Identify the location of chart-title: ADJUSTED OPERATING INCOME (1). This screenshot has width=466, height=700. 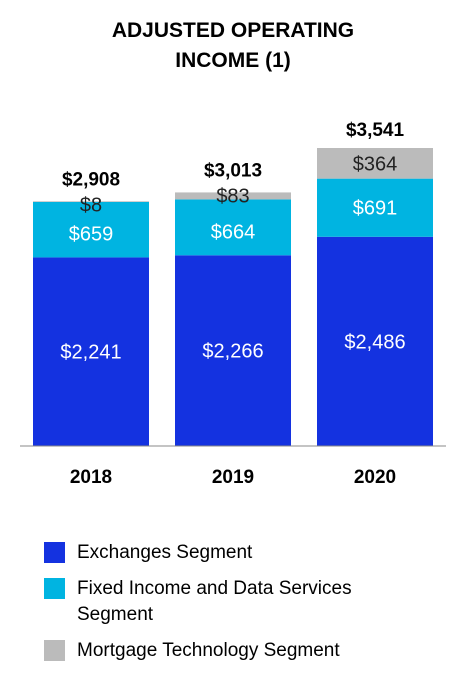
(233, 46).